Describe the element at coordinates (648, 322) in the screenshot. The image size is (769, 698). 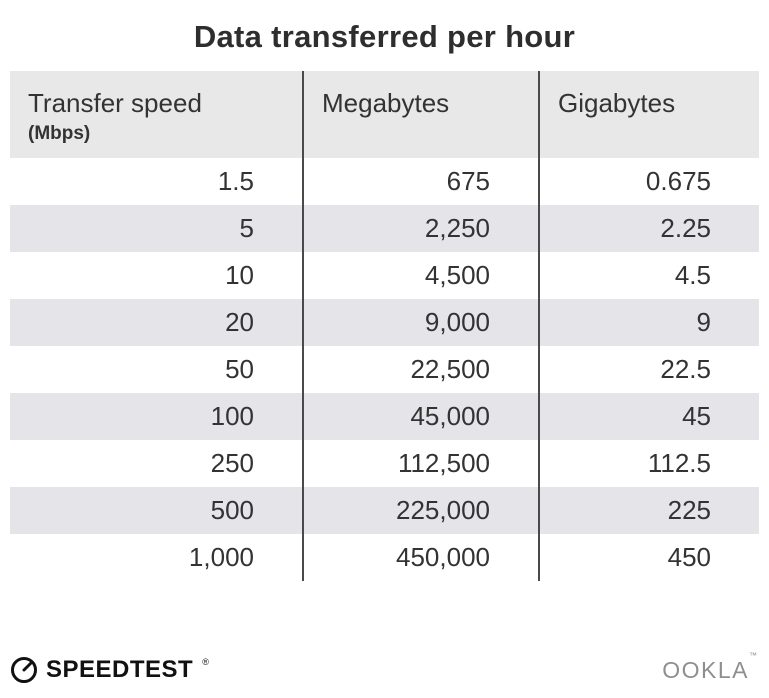
I see `table-cell: 9` at that location.